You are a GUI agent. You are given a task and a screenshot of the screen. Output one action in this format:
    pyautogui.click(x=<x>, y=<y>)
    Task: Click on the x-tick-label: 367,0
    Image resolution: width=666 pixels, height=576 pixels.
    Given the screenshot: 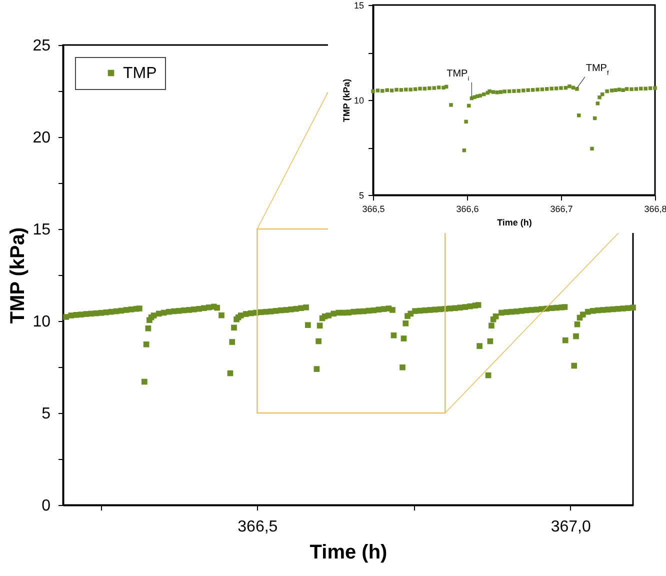 What is the action you would take?
    pyautogui.click(x=570, y=527)
    